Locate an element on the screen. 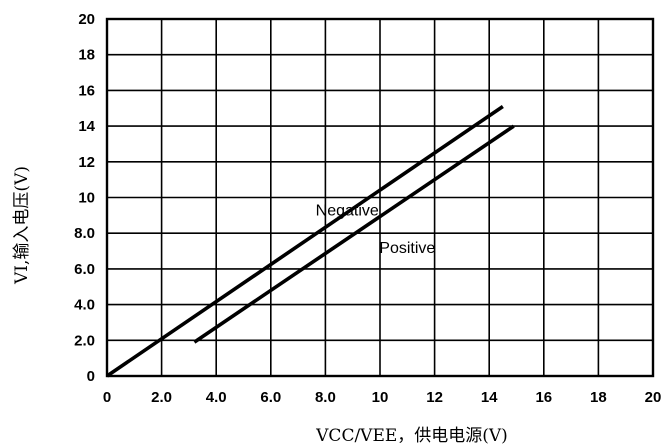 Image resolution: width=665 pixels, height=447 pixels. y-tick-label: 16 is located at coordinates (86, 90).